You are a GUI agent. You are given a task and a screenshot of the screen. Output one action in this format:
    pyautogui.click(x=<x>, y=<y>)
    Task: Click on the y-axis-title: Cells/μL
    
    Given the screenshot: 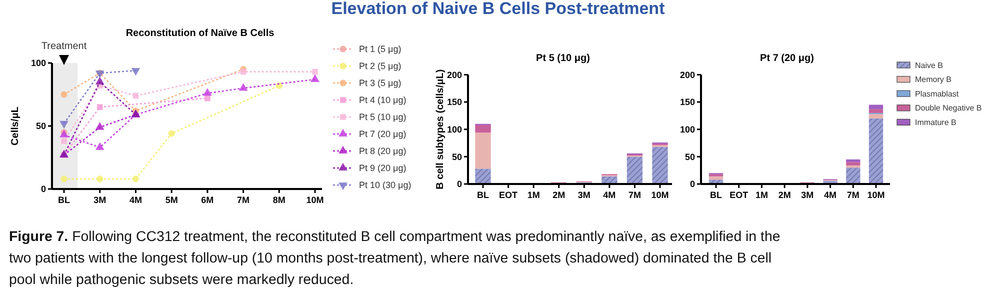 What is the action you would take?
    pyautogui.click(x=15, y=126)
    